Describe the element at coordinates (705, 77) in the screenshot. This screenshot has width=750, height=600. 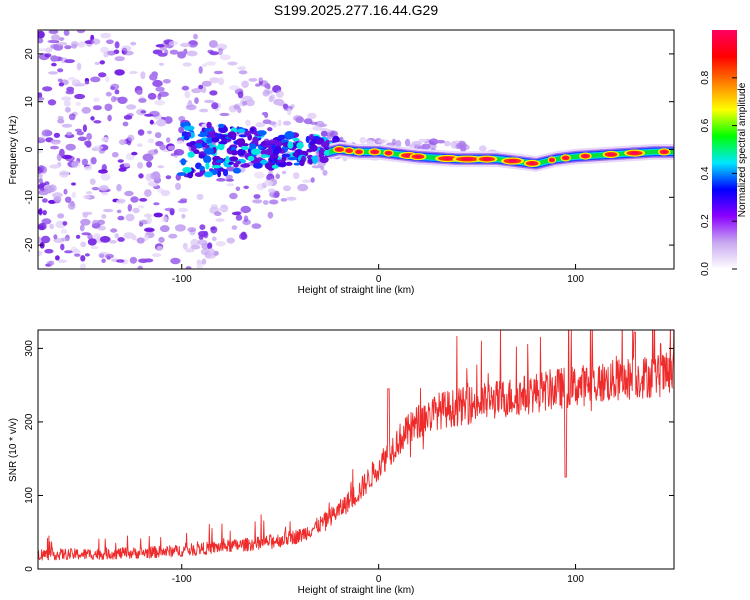
I see `colorbar-tick-label: 0.8` at that location.